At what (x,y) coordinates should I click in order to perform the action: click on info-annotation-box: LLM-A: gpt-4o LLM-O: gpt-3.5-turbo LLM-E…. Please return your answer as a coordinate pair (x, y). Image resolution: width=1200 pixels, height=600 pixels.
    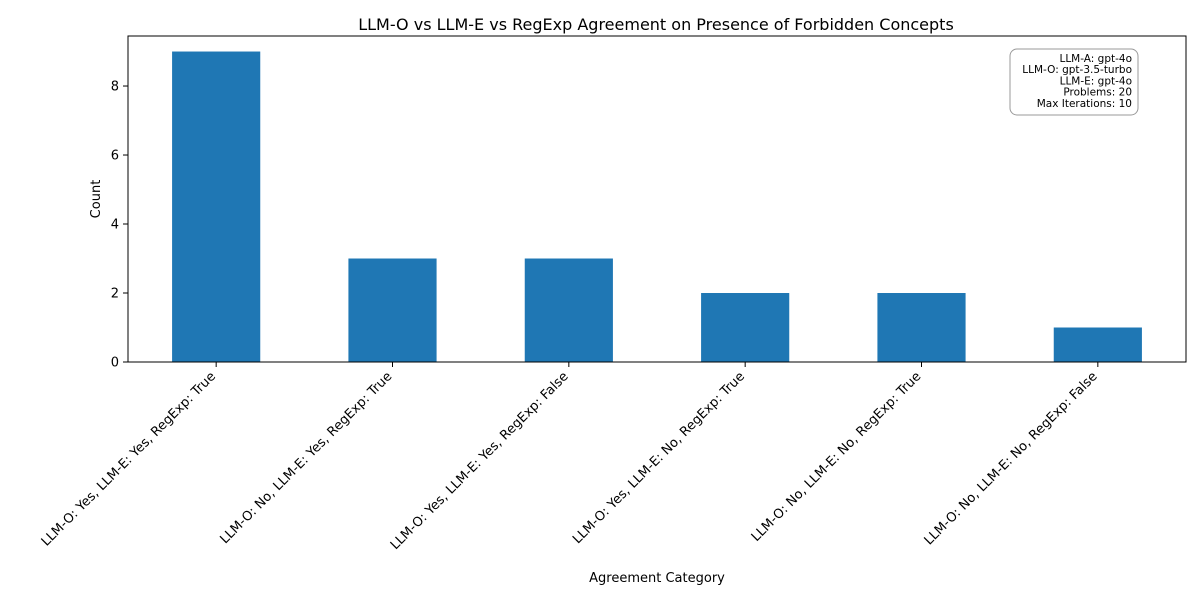
    Looking at the image, I should click on (1074, 82).